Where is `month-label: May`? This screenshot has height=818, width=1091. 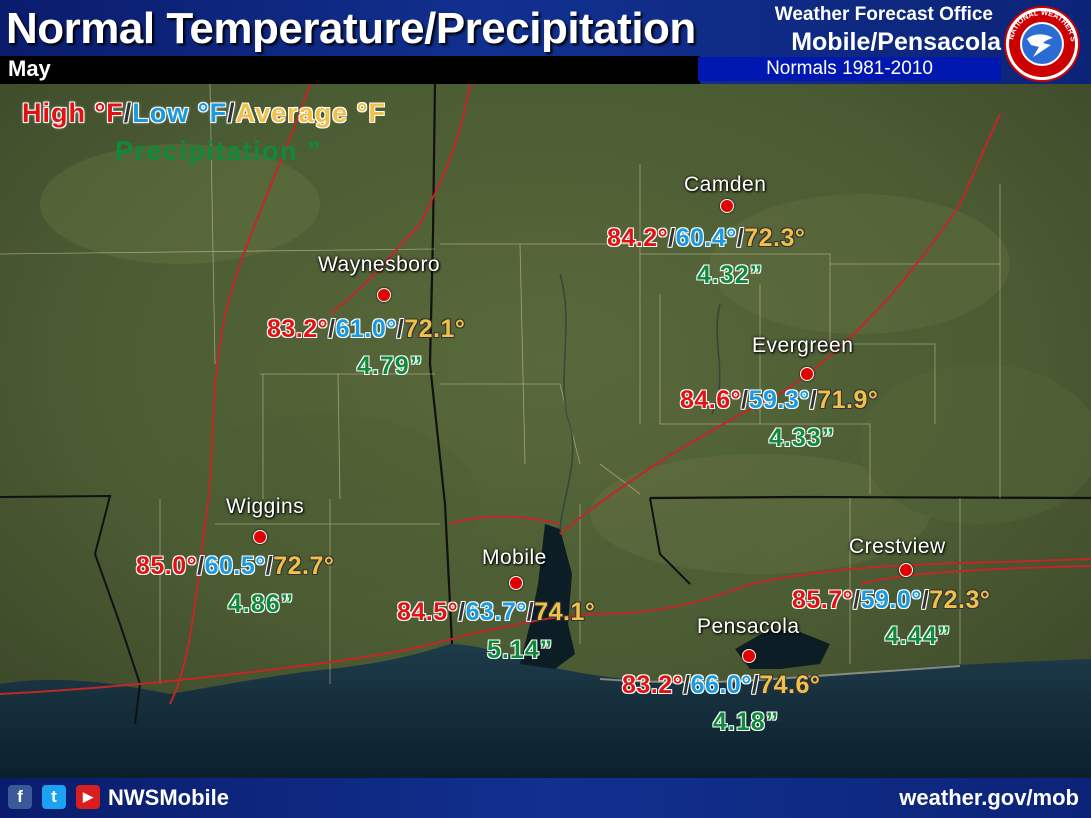 month-label: May is located at coordinates (29, 68).